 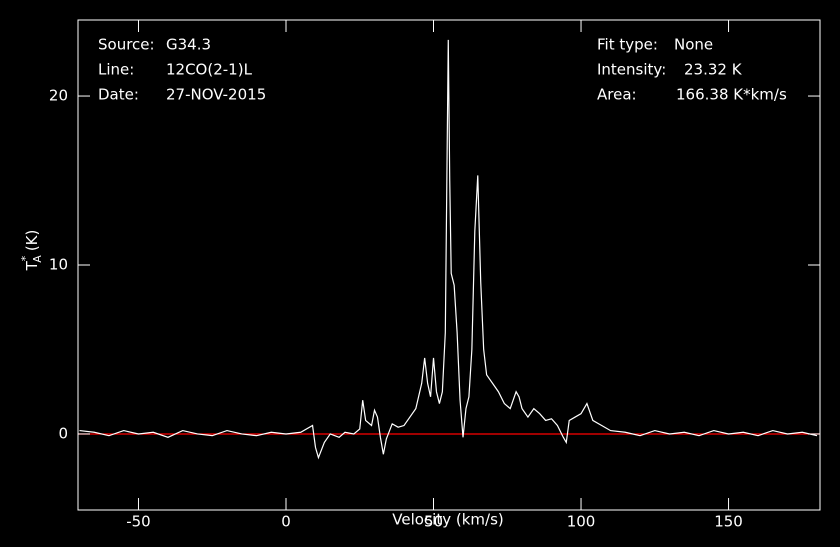 What do you see at coordinates (188, 45) in the screenshot?
I see `info-value: G34.3` at bounding box center [188, 45].